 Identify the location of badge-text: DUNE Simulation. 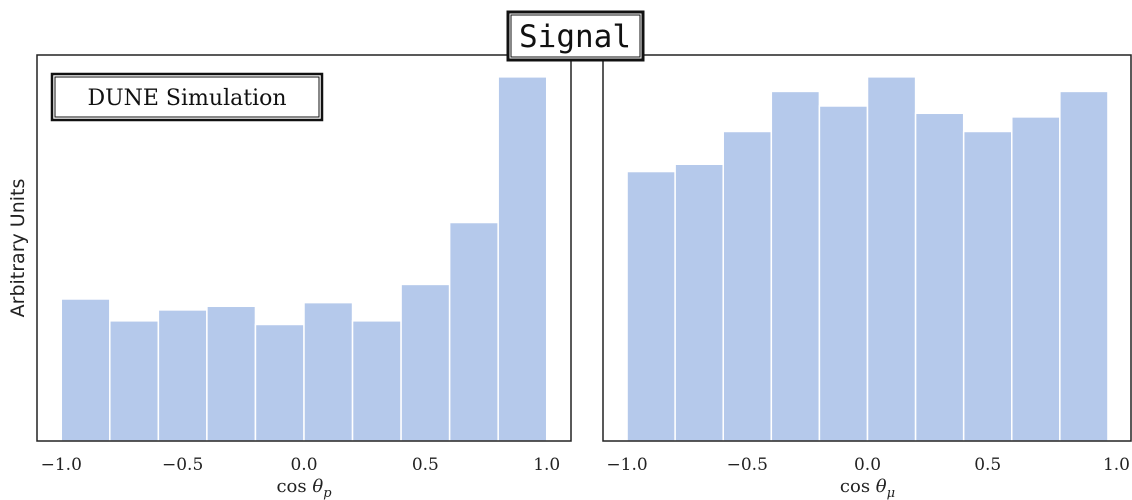
(186, 98).